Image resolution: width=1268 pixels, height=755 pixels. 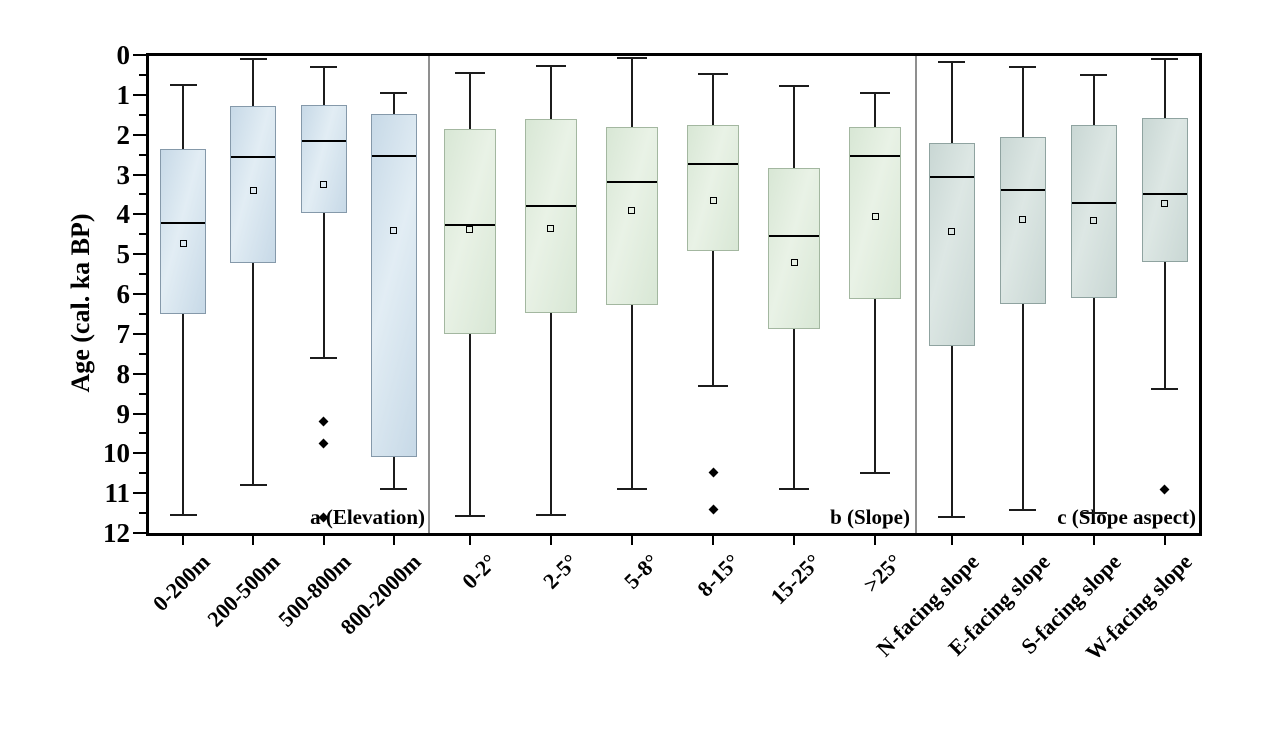 What do you see at coordinates (367, 517) in the screenshot?
I see `panel-label-elevation: a (Elevation)` at bounding box center [367, 517].